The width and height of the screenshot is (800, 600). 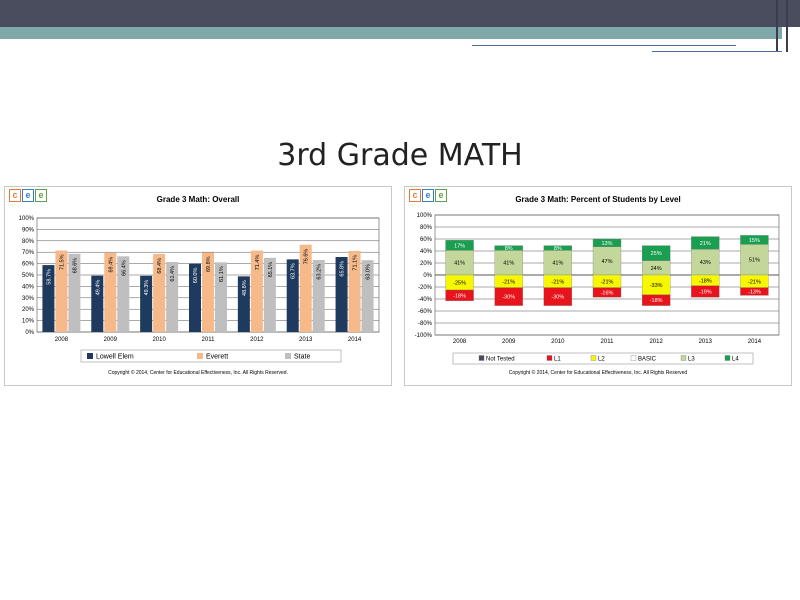 What do you see at coordinates (27, 219) in the screenshot?
I see `y-tick-label: 100%` at bounding box center [27, 219].